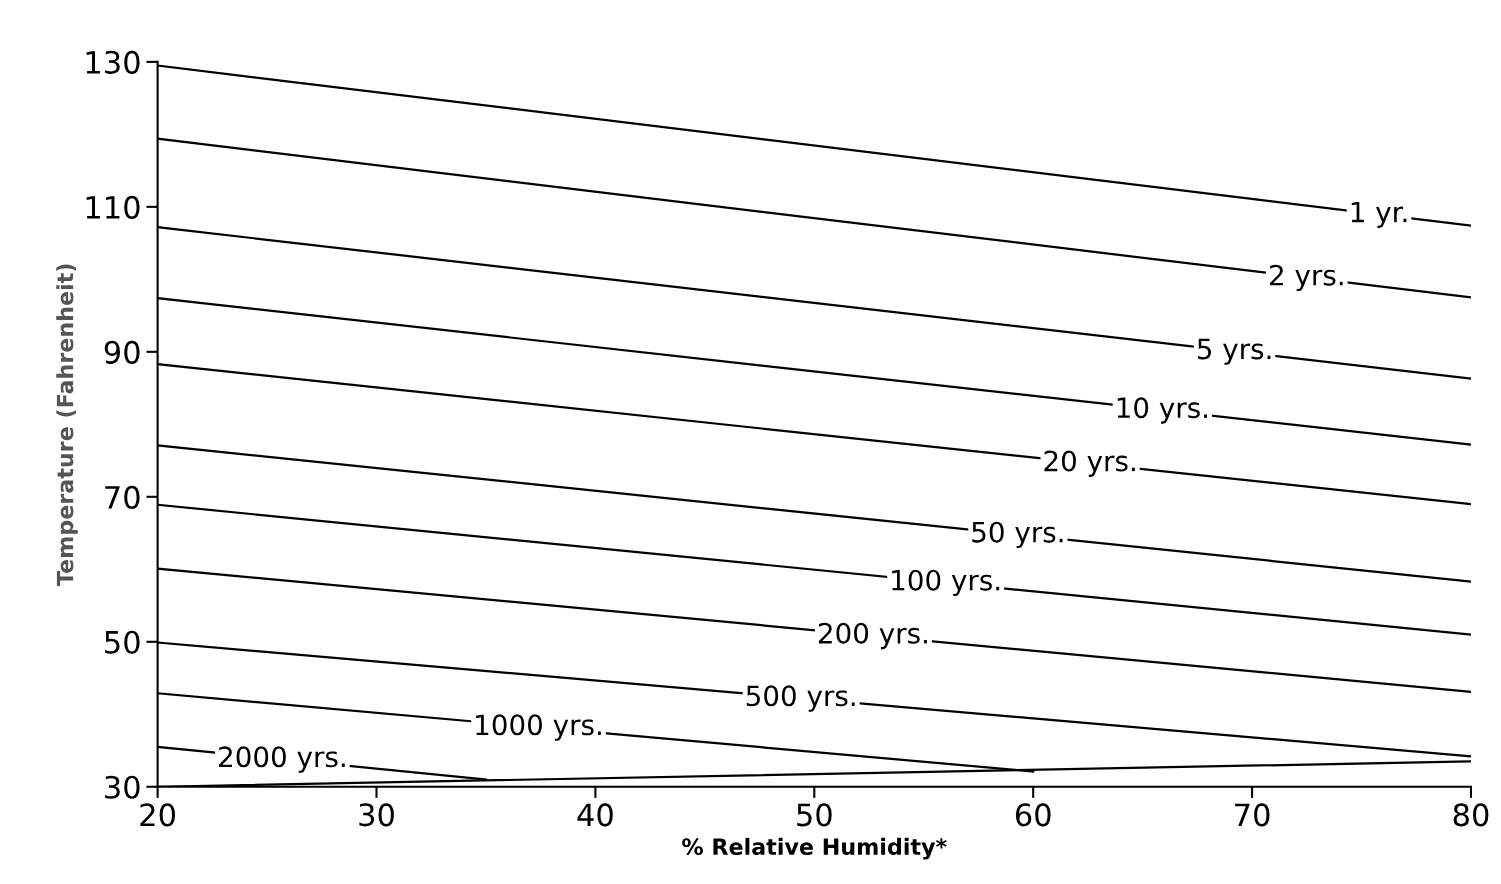 The width and height of the screenshot is (1501, 884). I want to click on x-tick-label: 70, so click(1252, 815).